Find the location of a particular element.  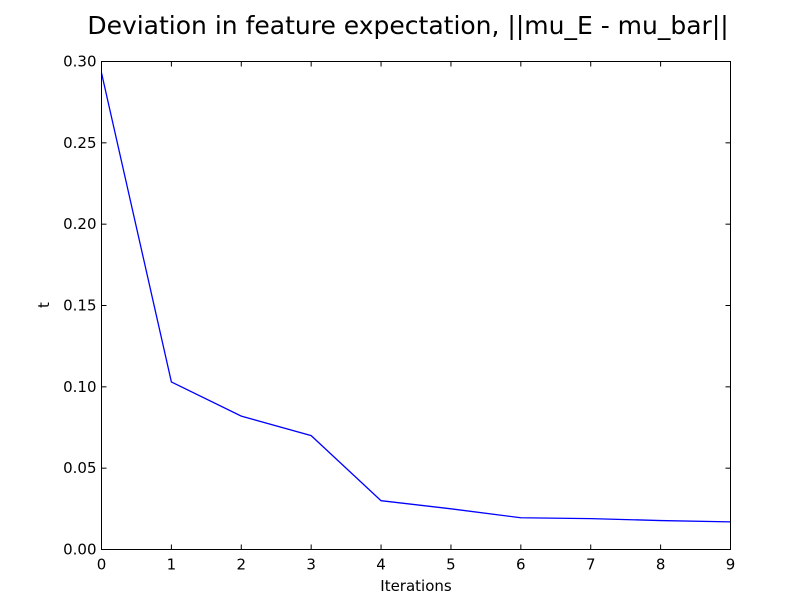

x-tick-label: 8 is located at coordinates (661, 565).